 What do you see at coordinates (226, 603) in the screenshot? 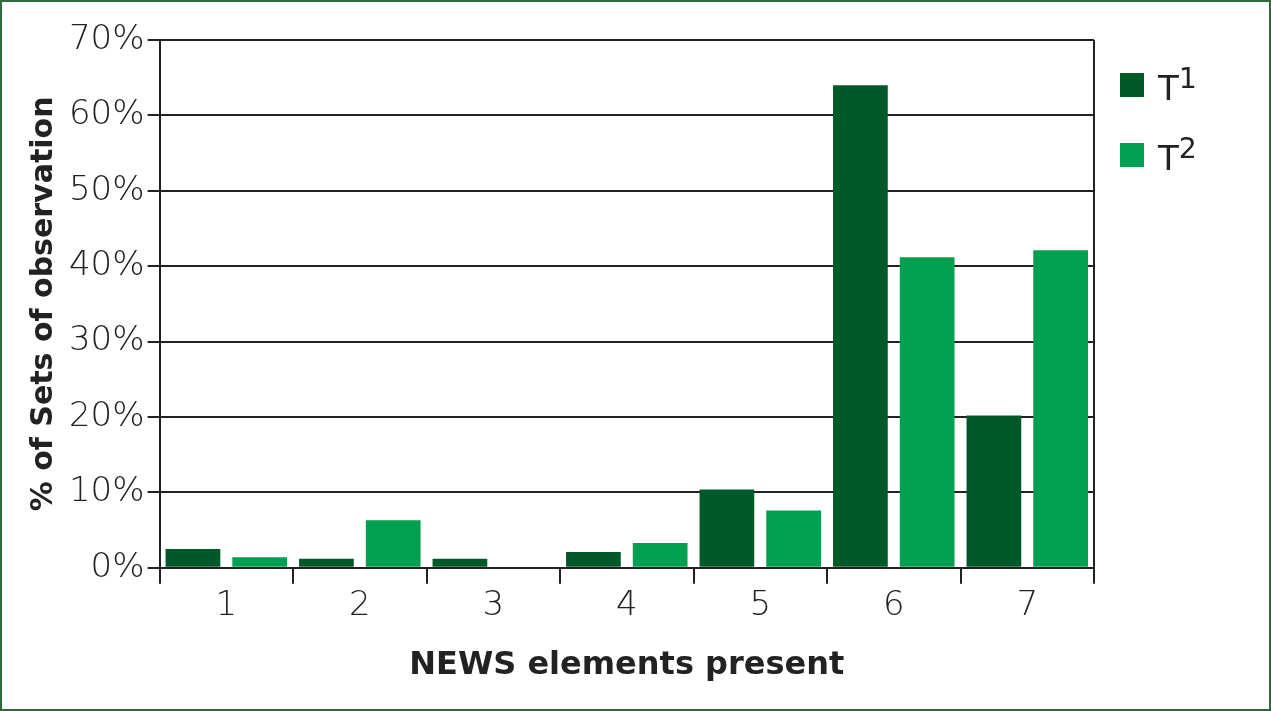
I see `x-tick-label: 1` at bounding box center [226, 603].